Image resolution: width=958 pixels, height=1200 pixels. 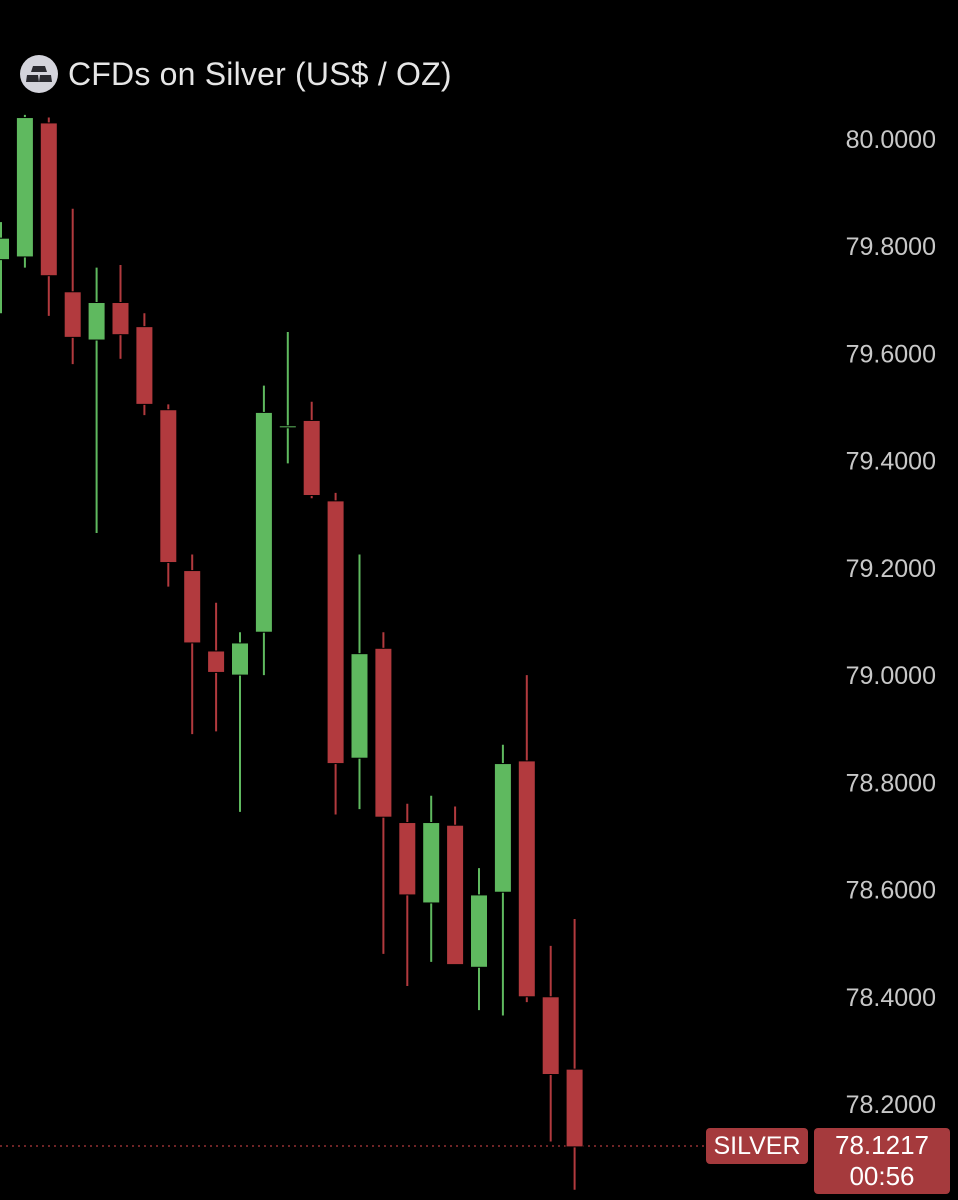 I want to click on y-tick-label: 79.8000, so click(x=891, y=247).